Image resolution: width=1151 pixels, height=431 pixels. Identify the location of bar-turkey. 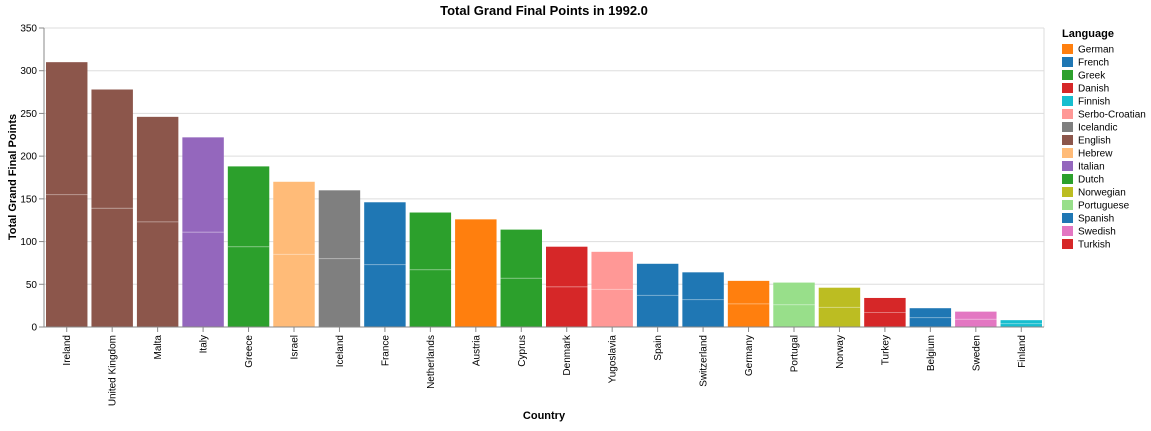
(885, 312).